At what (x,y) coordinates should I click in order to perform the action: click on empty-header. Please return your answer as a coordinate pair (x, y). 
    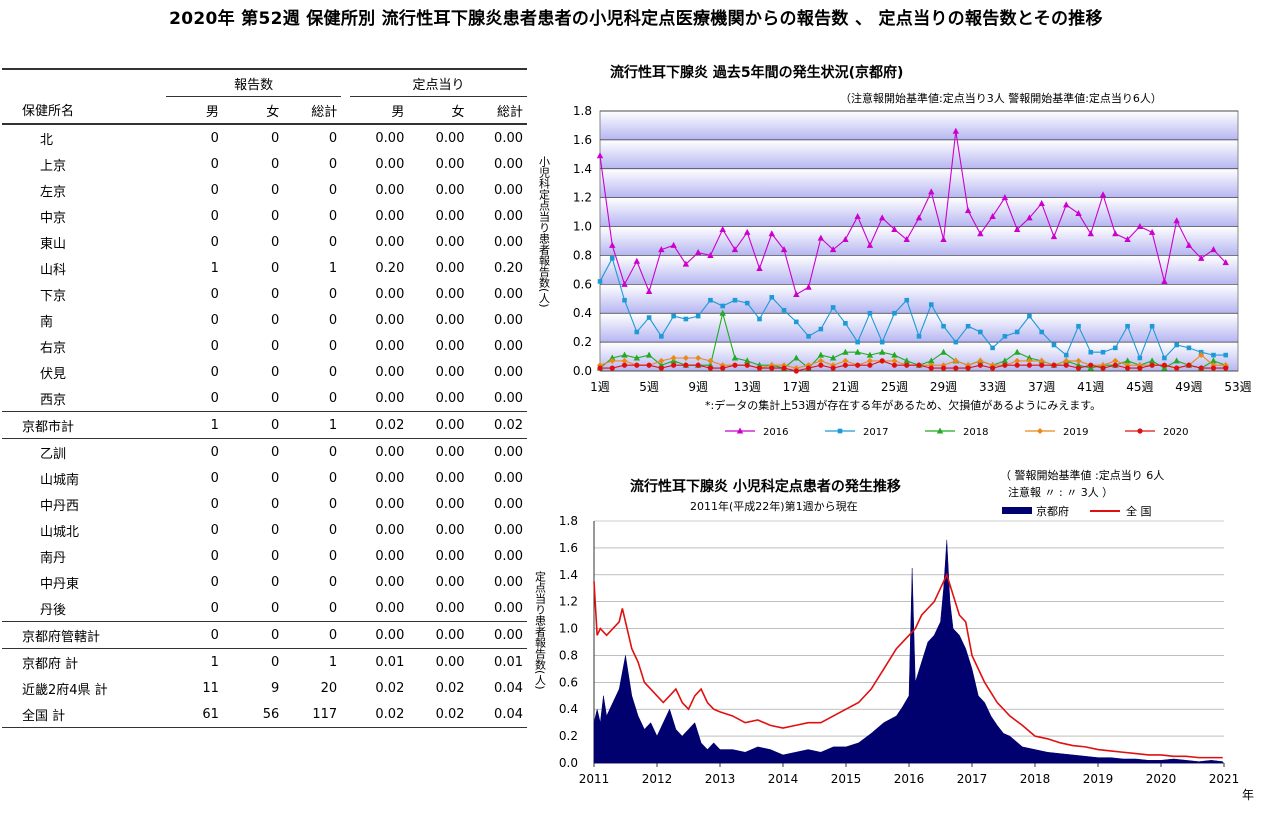
    Looking at the image, I should click on (84, 82).